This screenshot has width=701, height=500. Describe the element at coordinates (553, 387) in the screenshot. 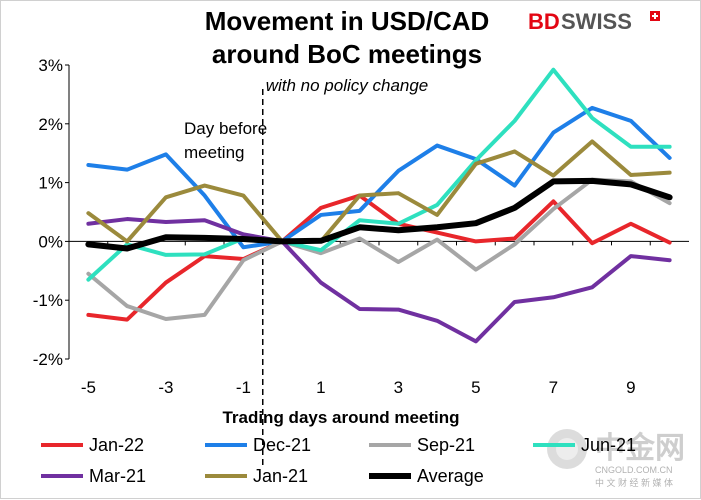

I see `x-tick-label: 7` at that location.